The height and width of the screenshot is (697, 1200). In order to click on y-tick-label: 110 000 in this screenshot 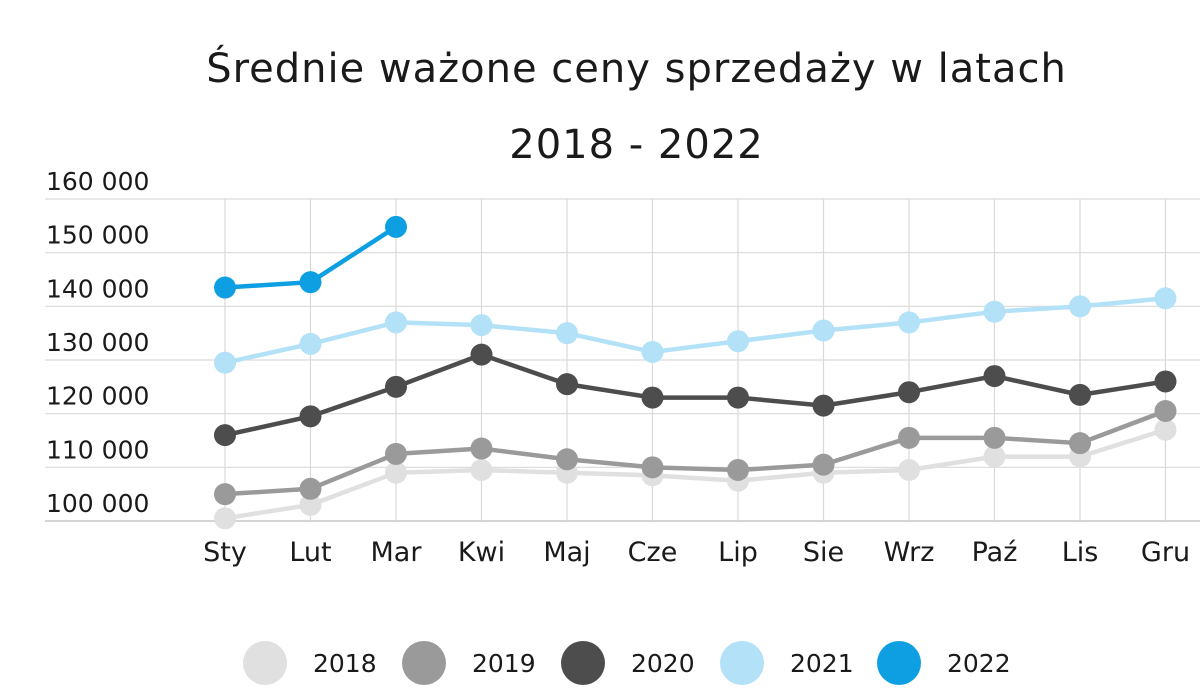, I will do `click(97, 449)`.